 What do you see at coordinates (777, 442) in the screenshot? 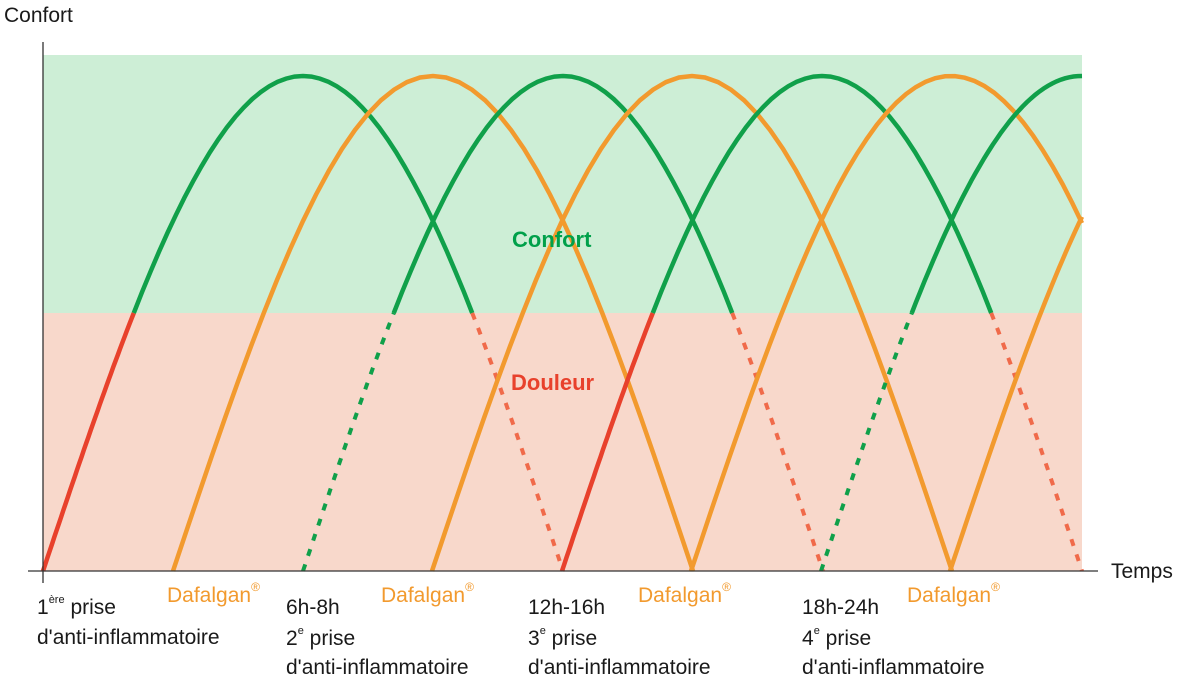
I see `anti-inflammatory-curve-2-tail` at bounding box center [777, 442].